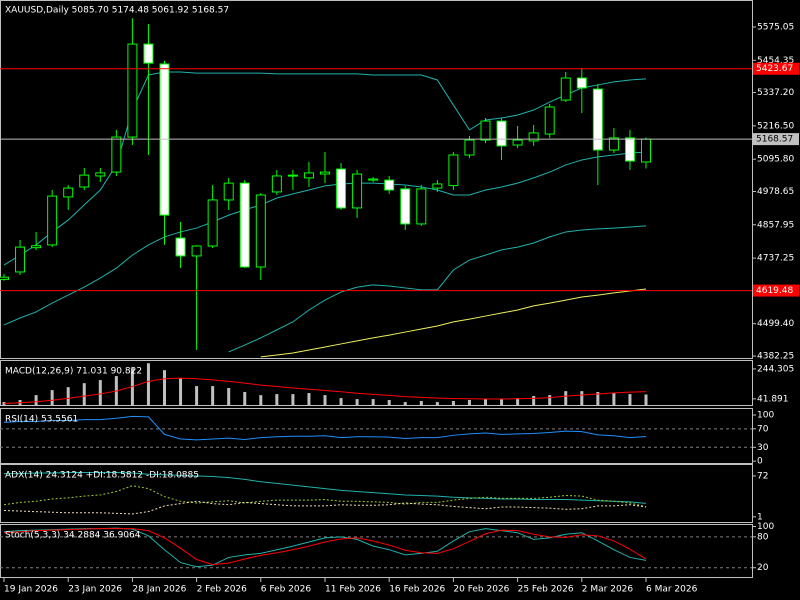 The height and width of the screenshot is (600, 800). I want to click on time-label: 6 Mar 2026, so click(672, 590).